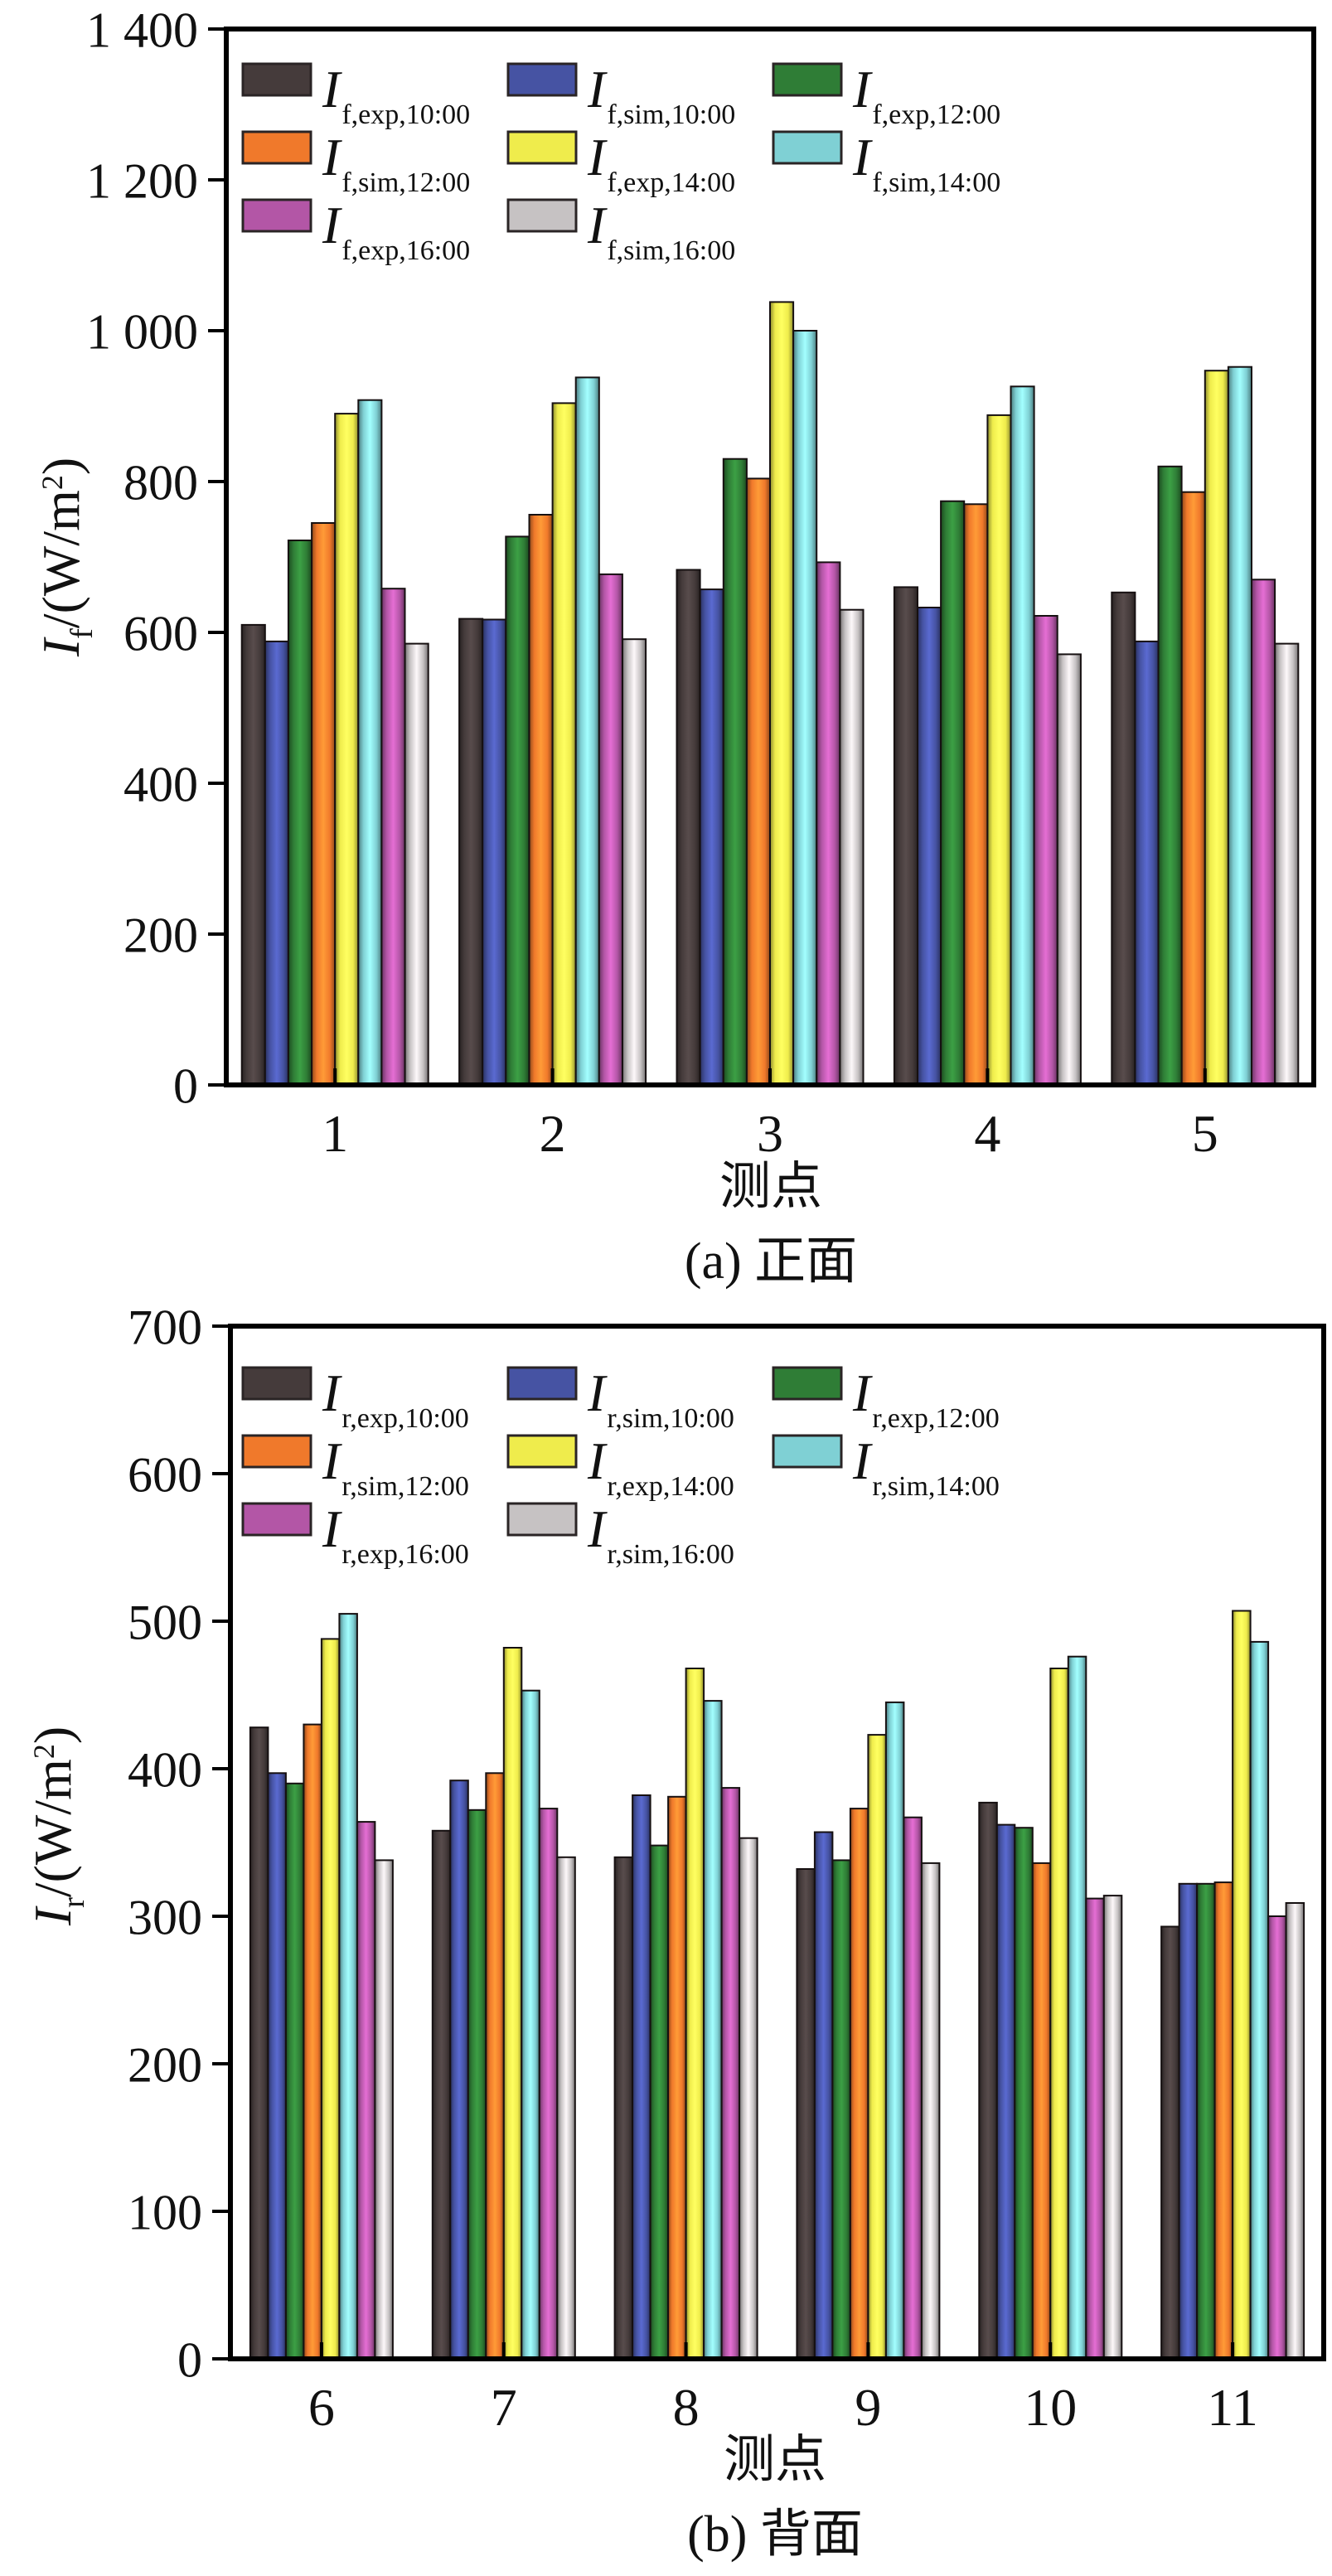  What do you see at coordinates (405, 1486) in the screenshot?
I see `legend-subscript: r,sim,12:00` at bounding box center [405, 1486].